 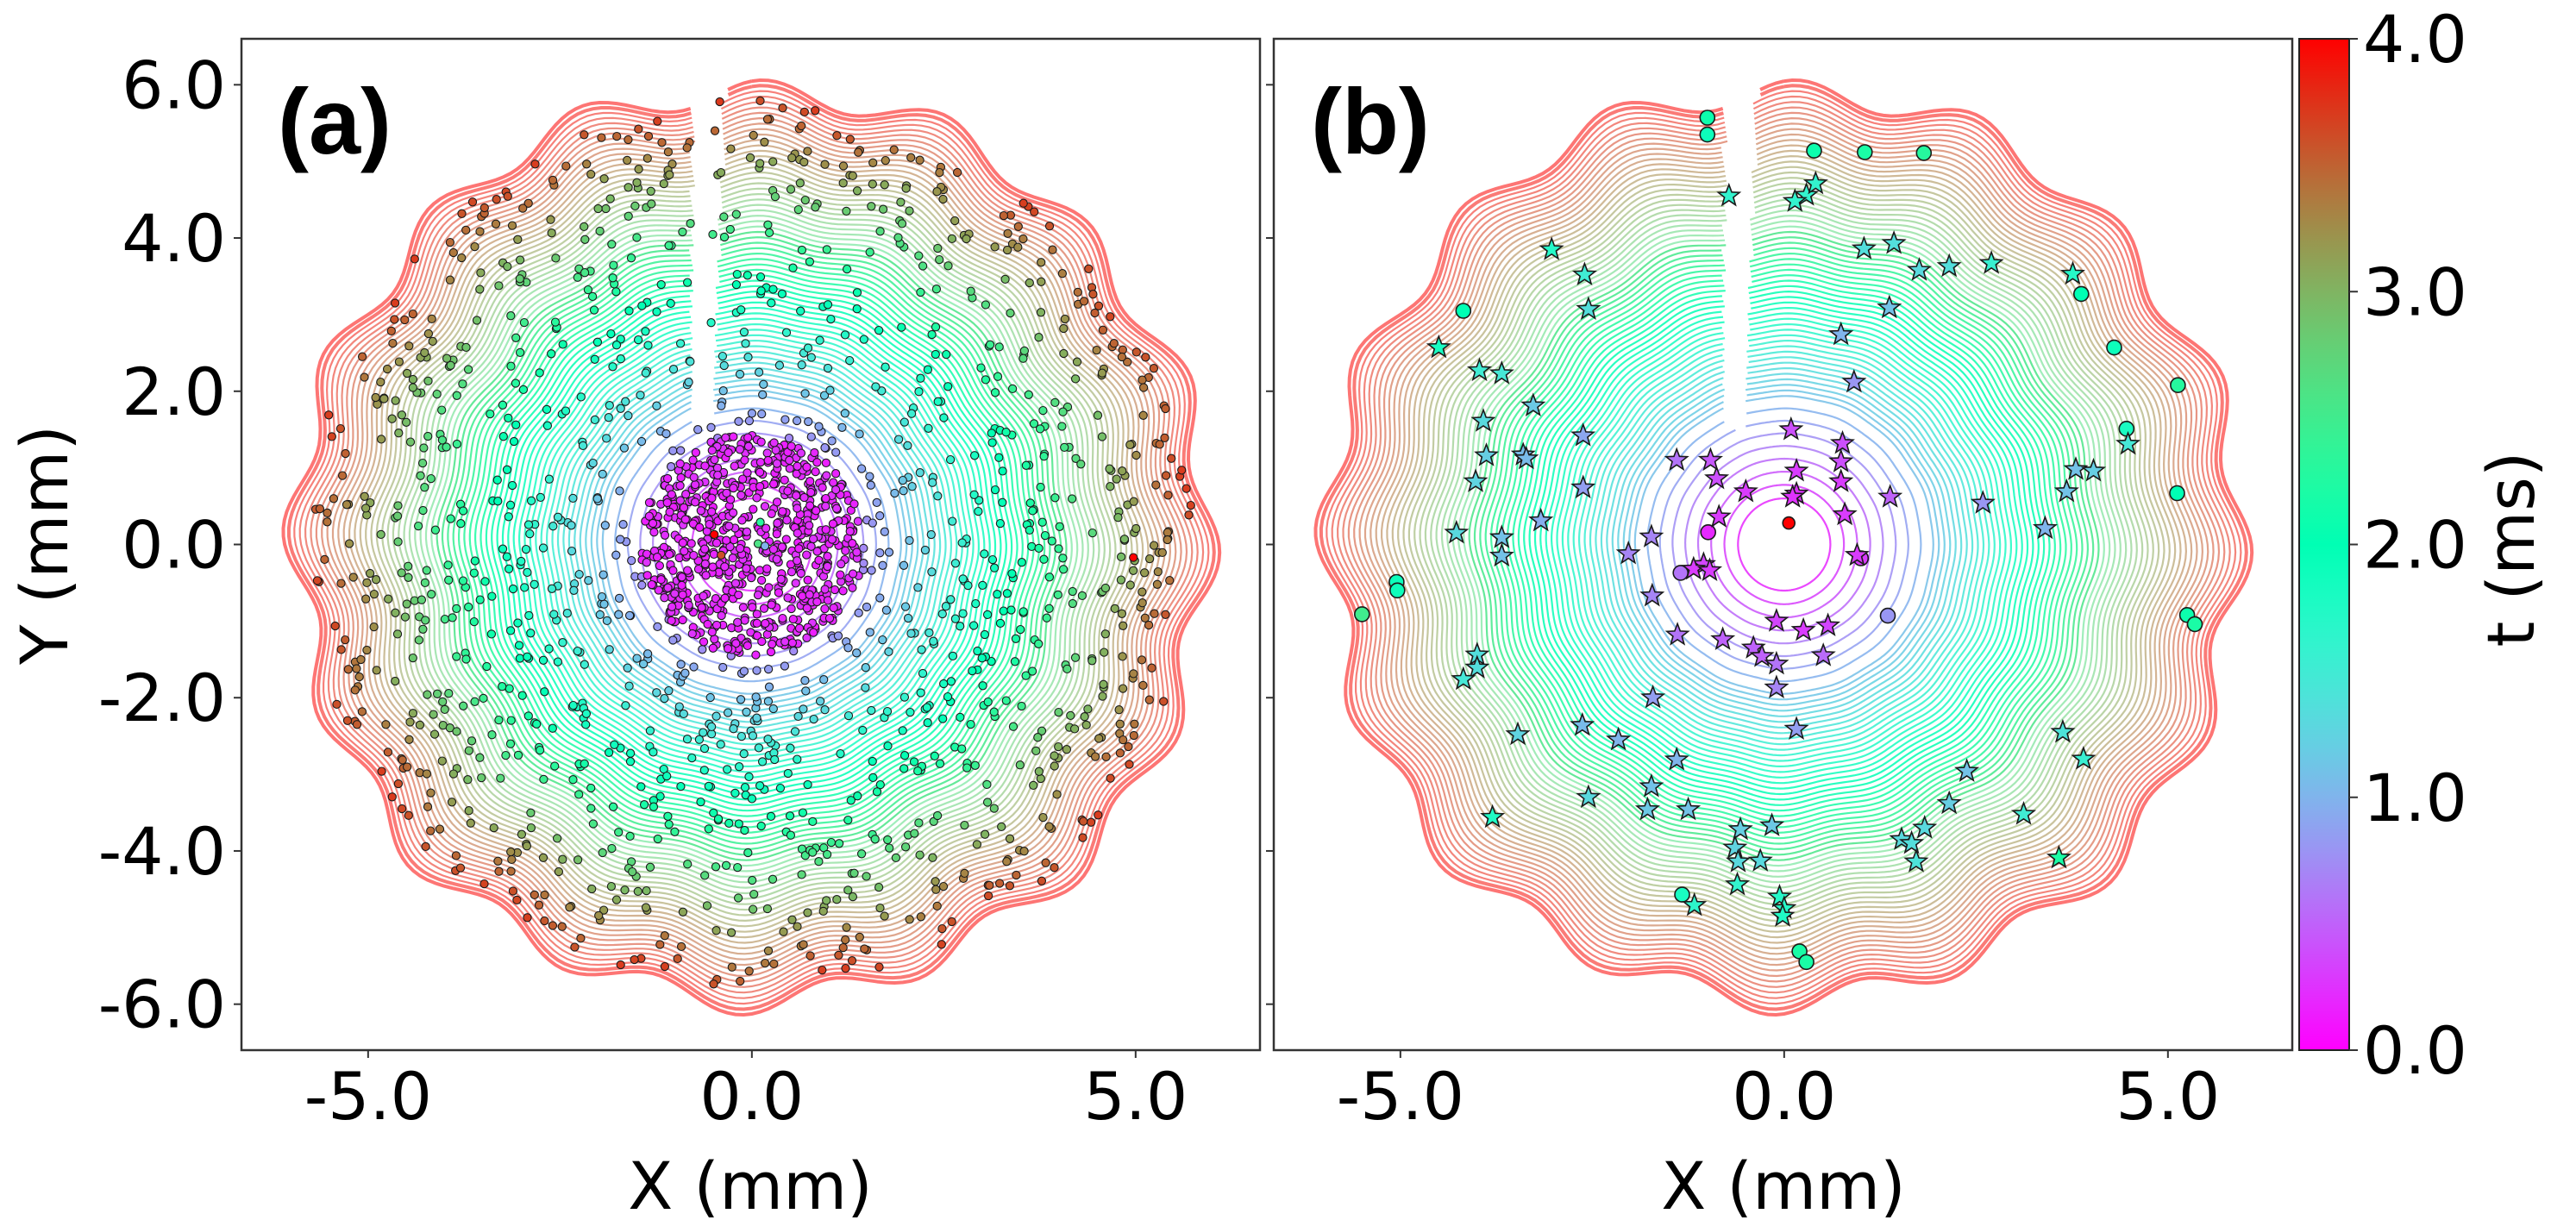 I want to click on x-tick-label: 5.0, so click(x=1135, y=1096).